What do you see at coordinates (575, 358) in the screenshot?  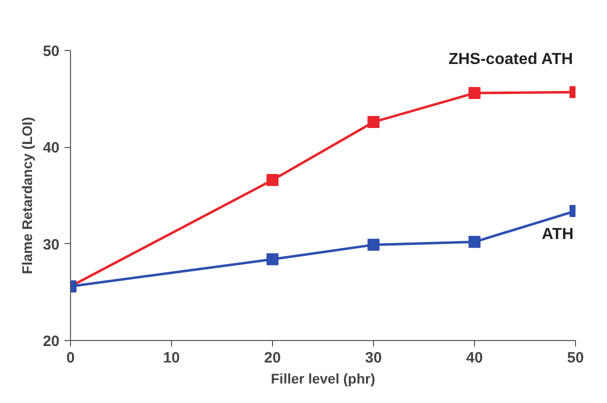 I see `x-tick-label: 50` at bounding box center [575, 358].